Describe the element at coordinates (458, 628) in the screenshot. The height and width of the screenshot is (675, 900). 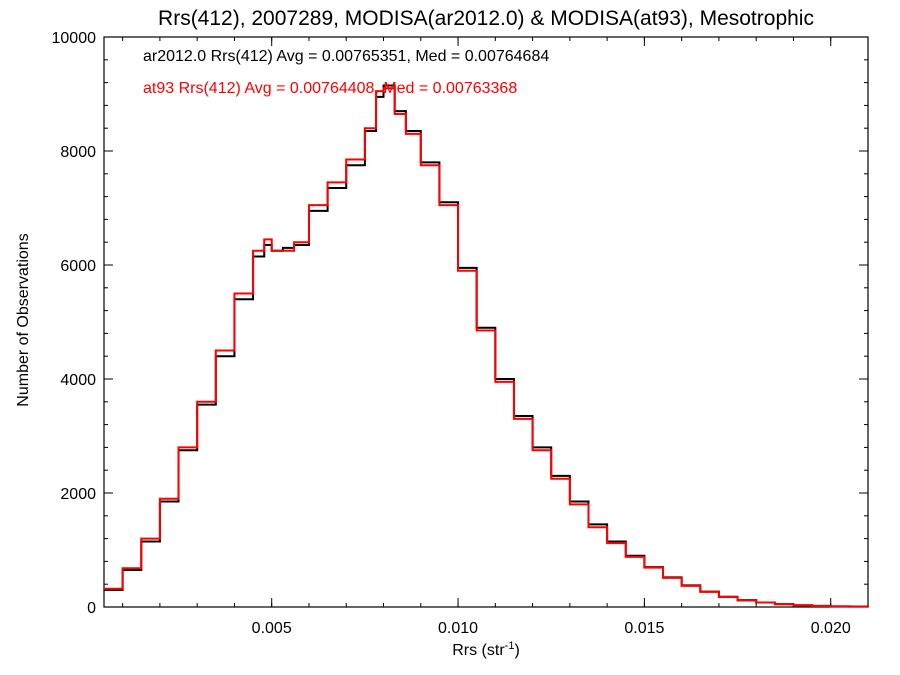
I see `x-tick-label: 0.010` at that location.